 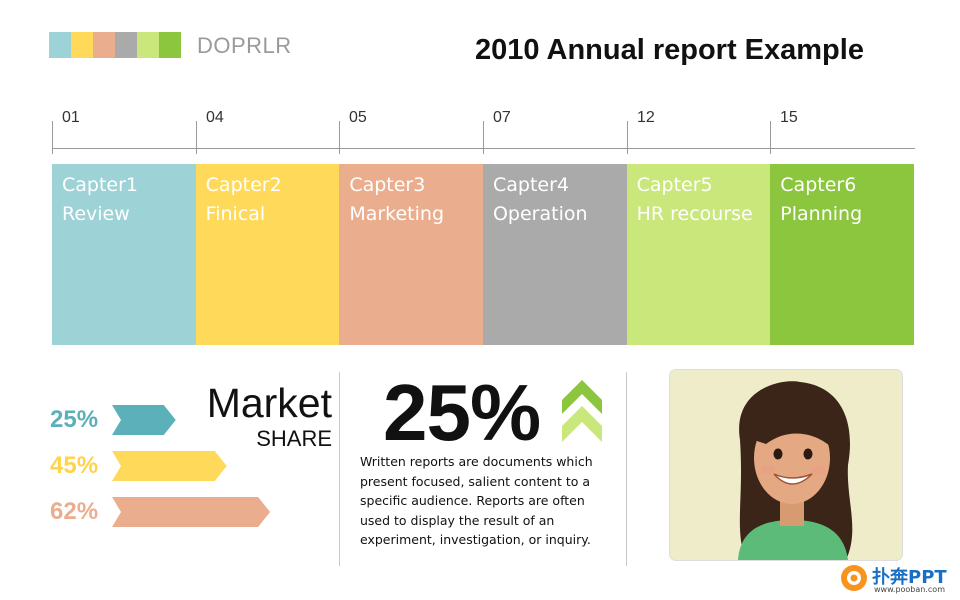 What do you see at coordinates (554, 254) in the screenshot?
I see `chapter-block-operation: Capter4 Operation` at bounding box center [554, 254].